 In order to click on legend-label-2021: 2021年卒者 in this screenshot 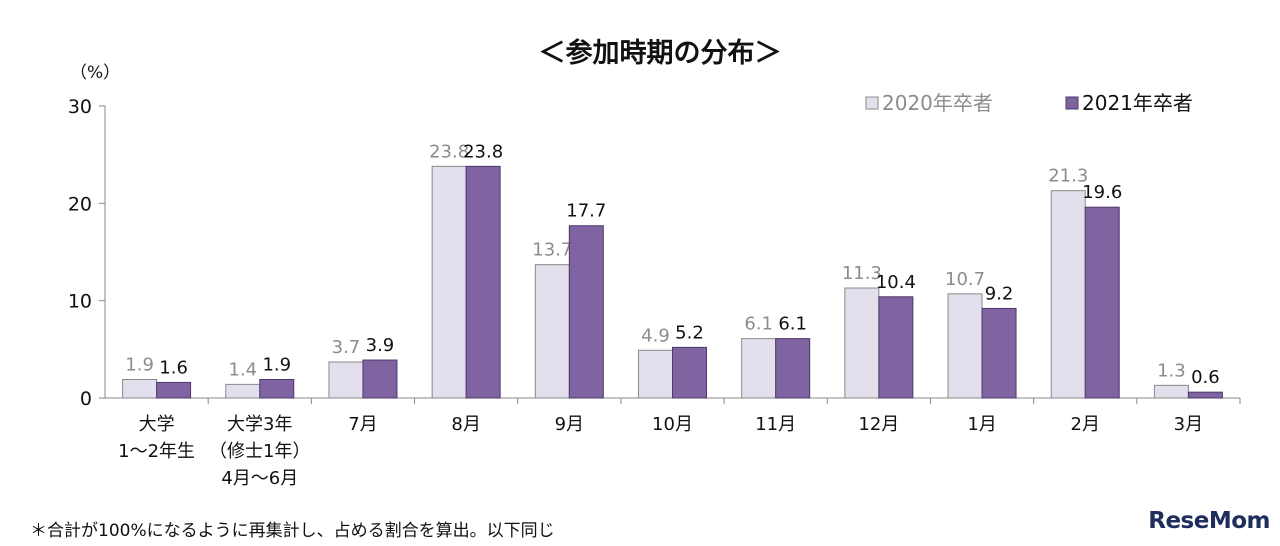, I will do `click(1137, 103)`.